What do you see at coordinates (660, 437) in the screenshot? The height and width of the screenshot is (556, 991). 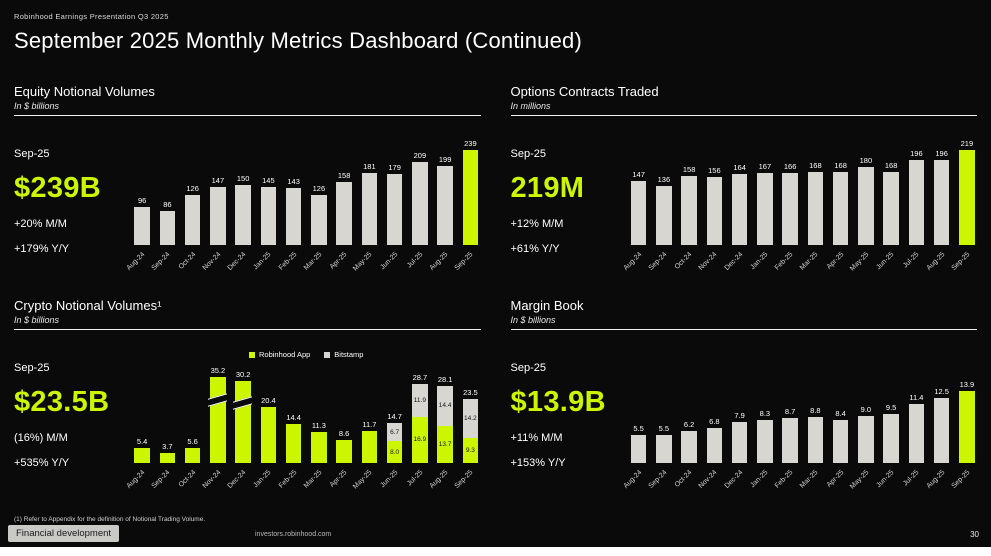 I see `bar-column: 5.5 Sep-24` at bounding box center [660, 437].